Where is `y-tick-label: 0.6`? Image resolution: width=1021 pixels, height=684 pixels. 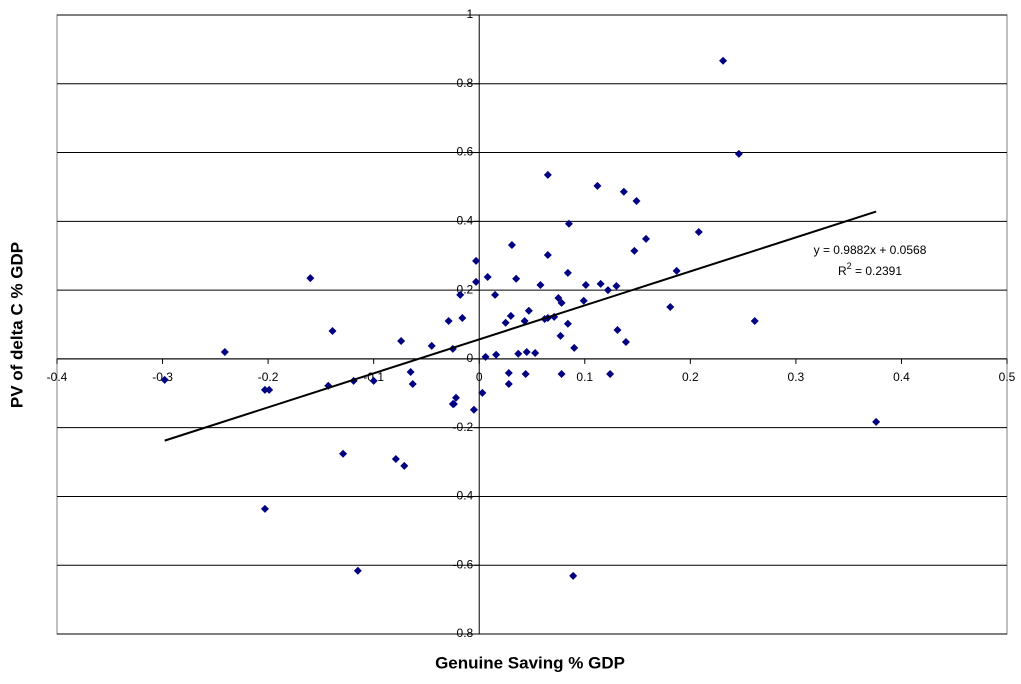 y-tick-label: 0.6 is located at coordinates (465, 152).